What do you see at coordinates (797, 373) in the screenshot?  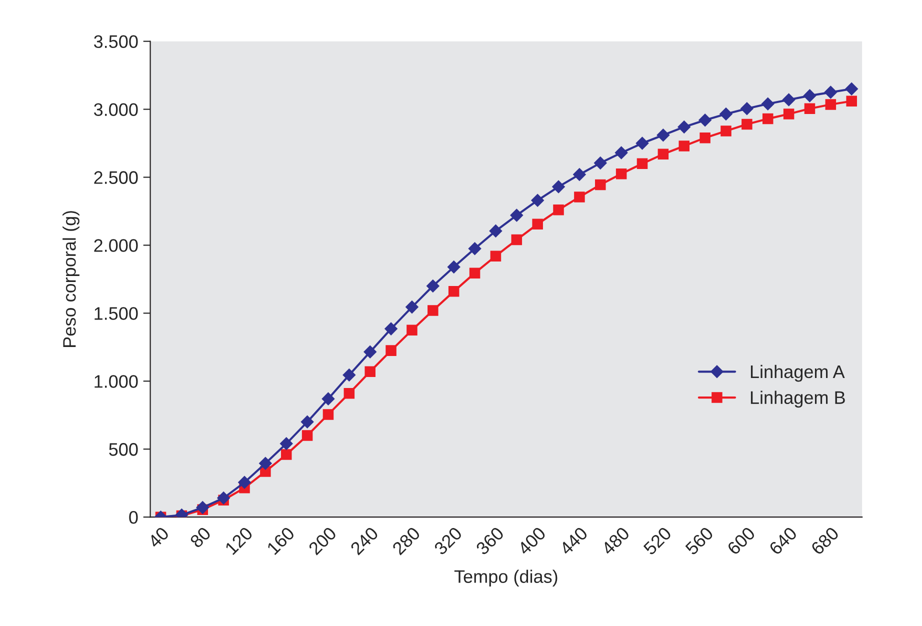 I see `legend-label: Linhagem A` at bounding box center [797, 373].